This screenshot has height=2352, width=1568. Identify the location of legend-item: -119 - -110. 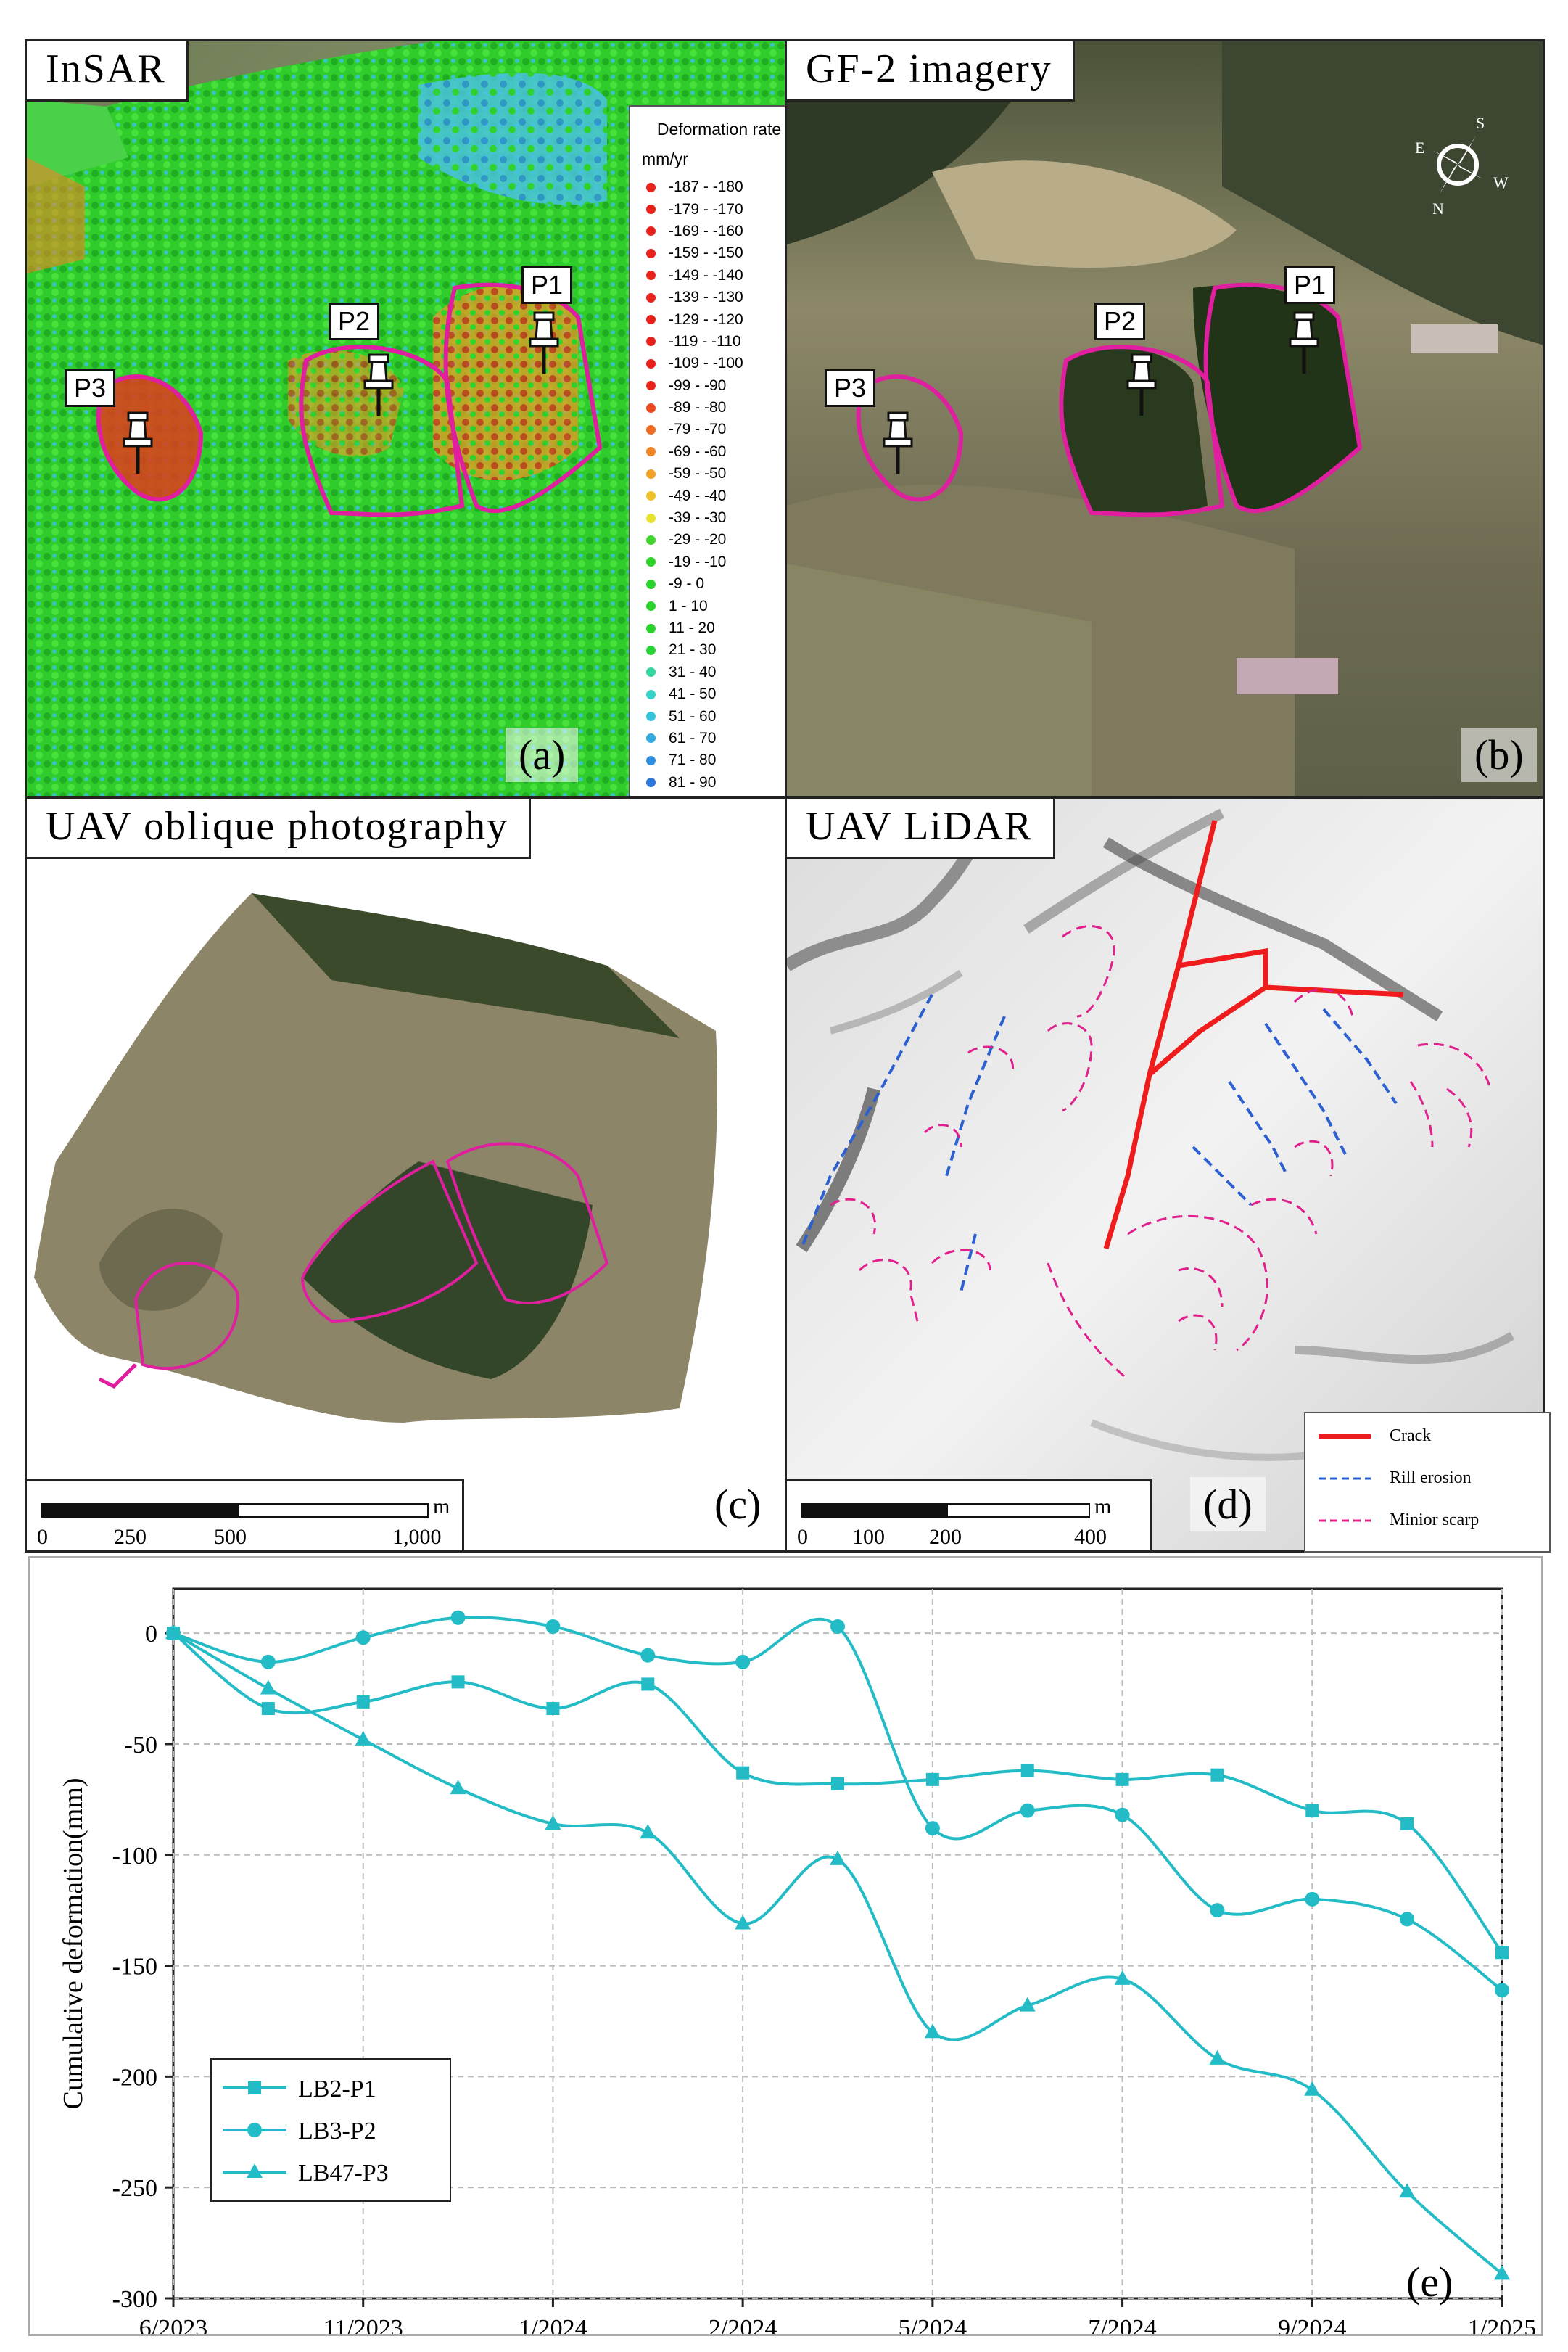
(707, 342).